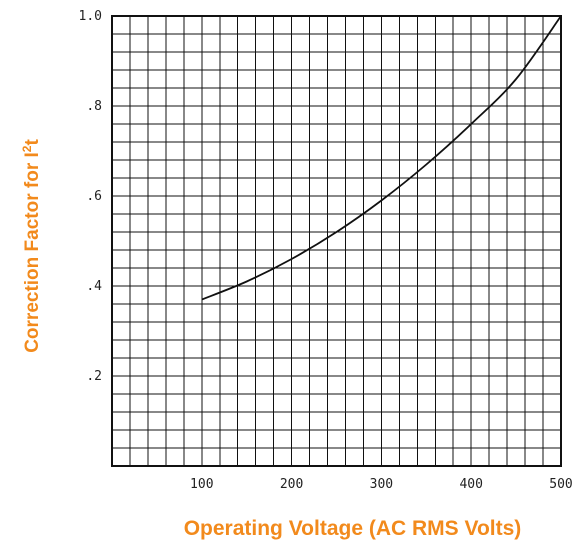  What do you see at coordinates (560, 484) in the screenshot?
I see `x-tick-label: 500` at bounding box center [560, 484].